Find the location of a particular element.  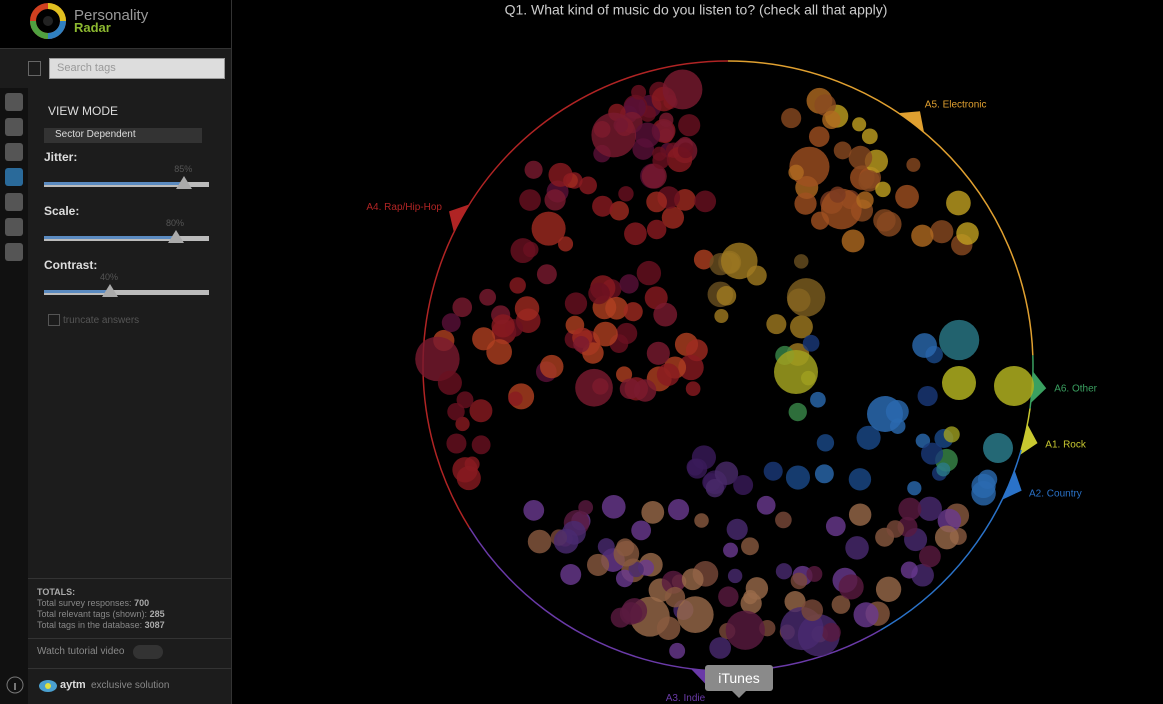

info-icon is located at coordinates (15, 685).